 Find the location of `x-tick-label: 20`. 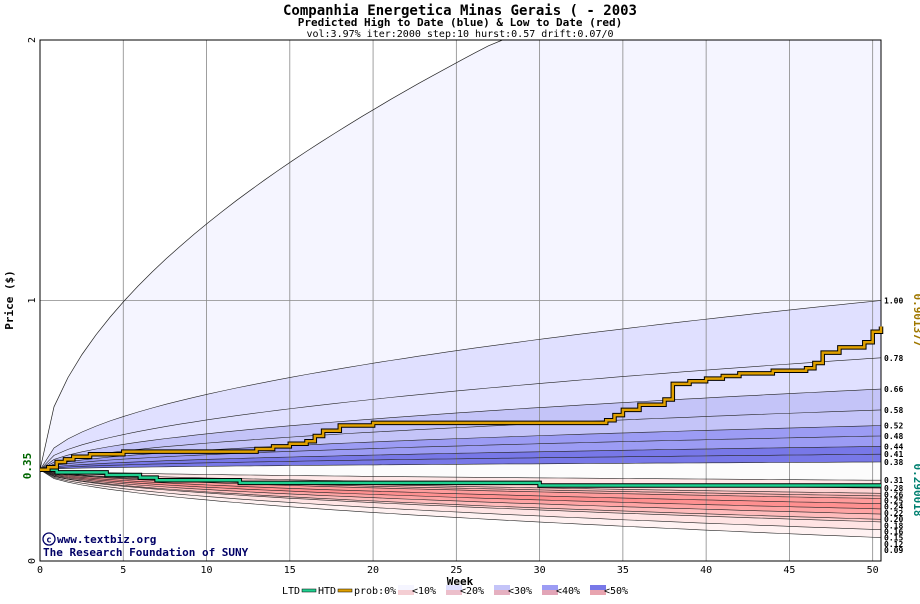

x-tick-label: 20 is located at coordinates (373, 570).